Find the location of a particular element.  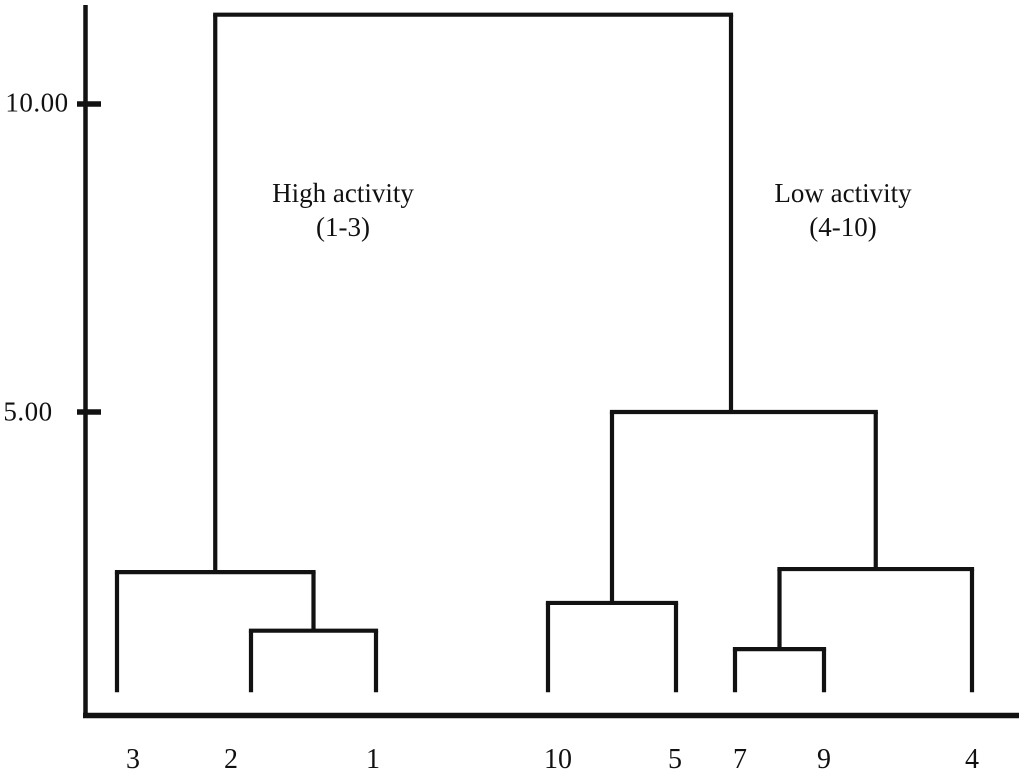

annotation-line-1: High activity is located at coordinates (343, 193).